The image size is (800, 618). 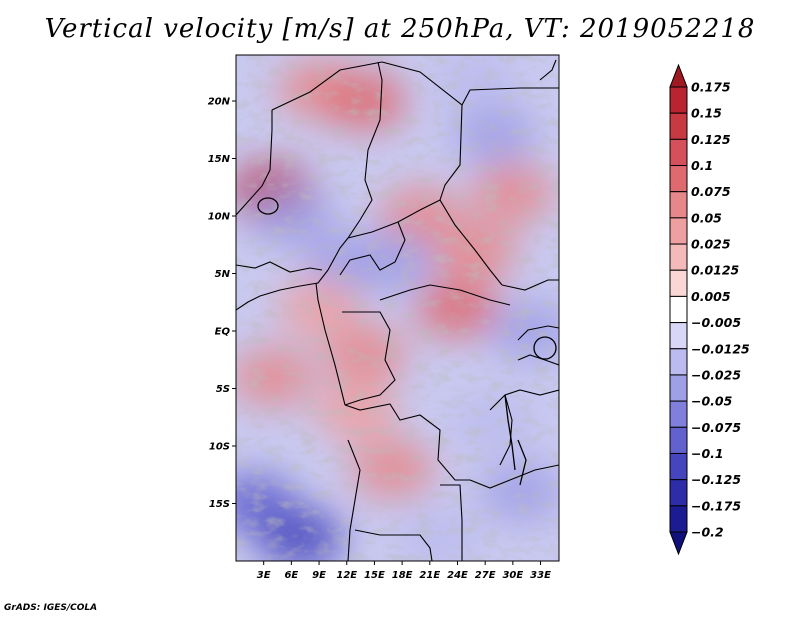 I want to click on x-tick-label: 15E, so click(x=374, y=575).